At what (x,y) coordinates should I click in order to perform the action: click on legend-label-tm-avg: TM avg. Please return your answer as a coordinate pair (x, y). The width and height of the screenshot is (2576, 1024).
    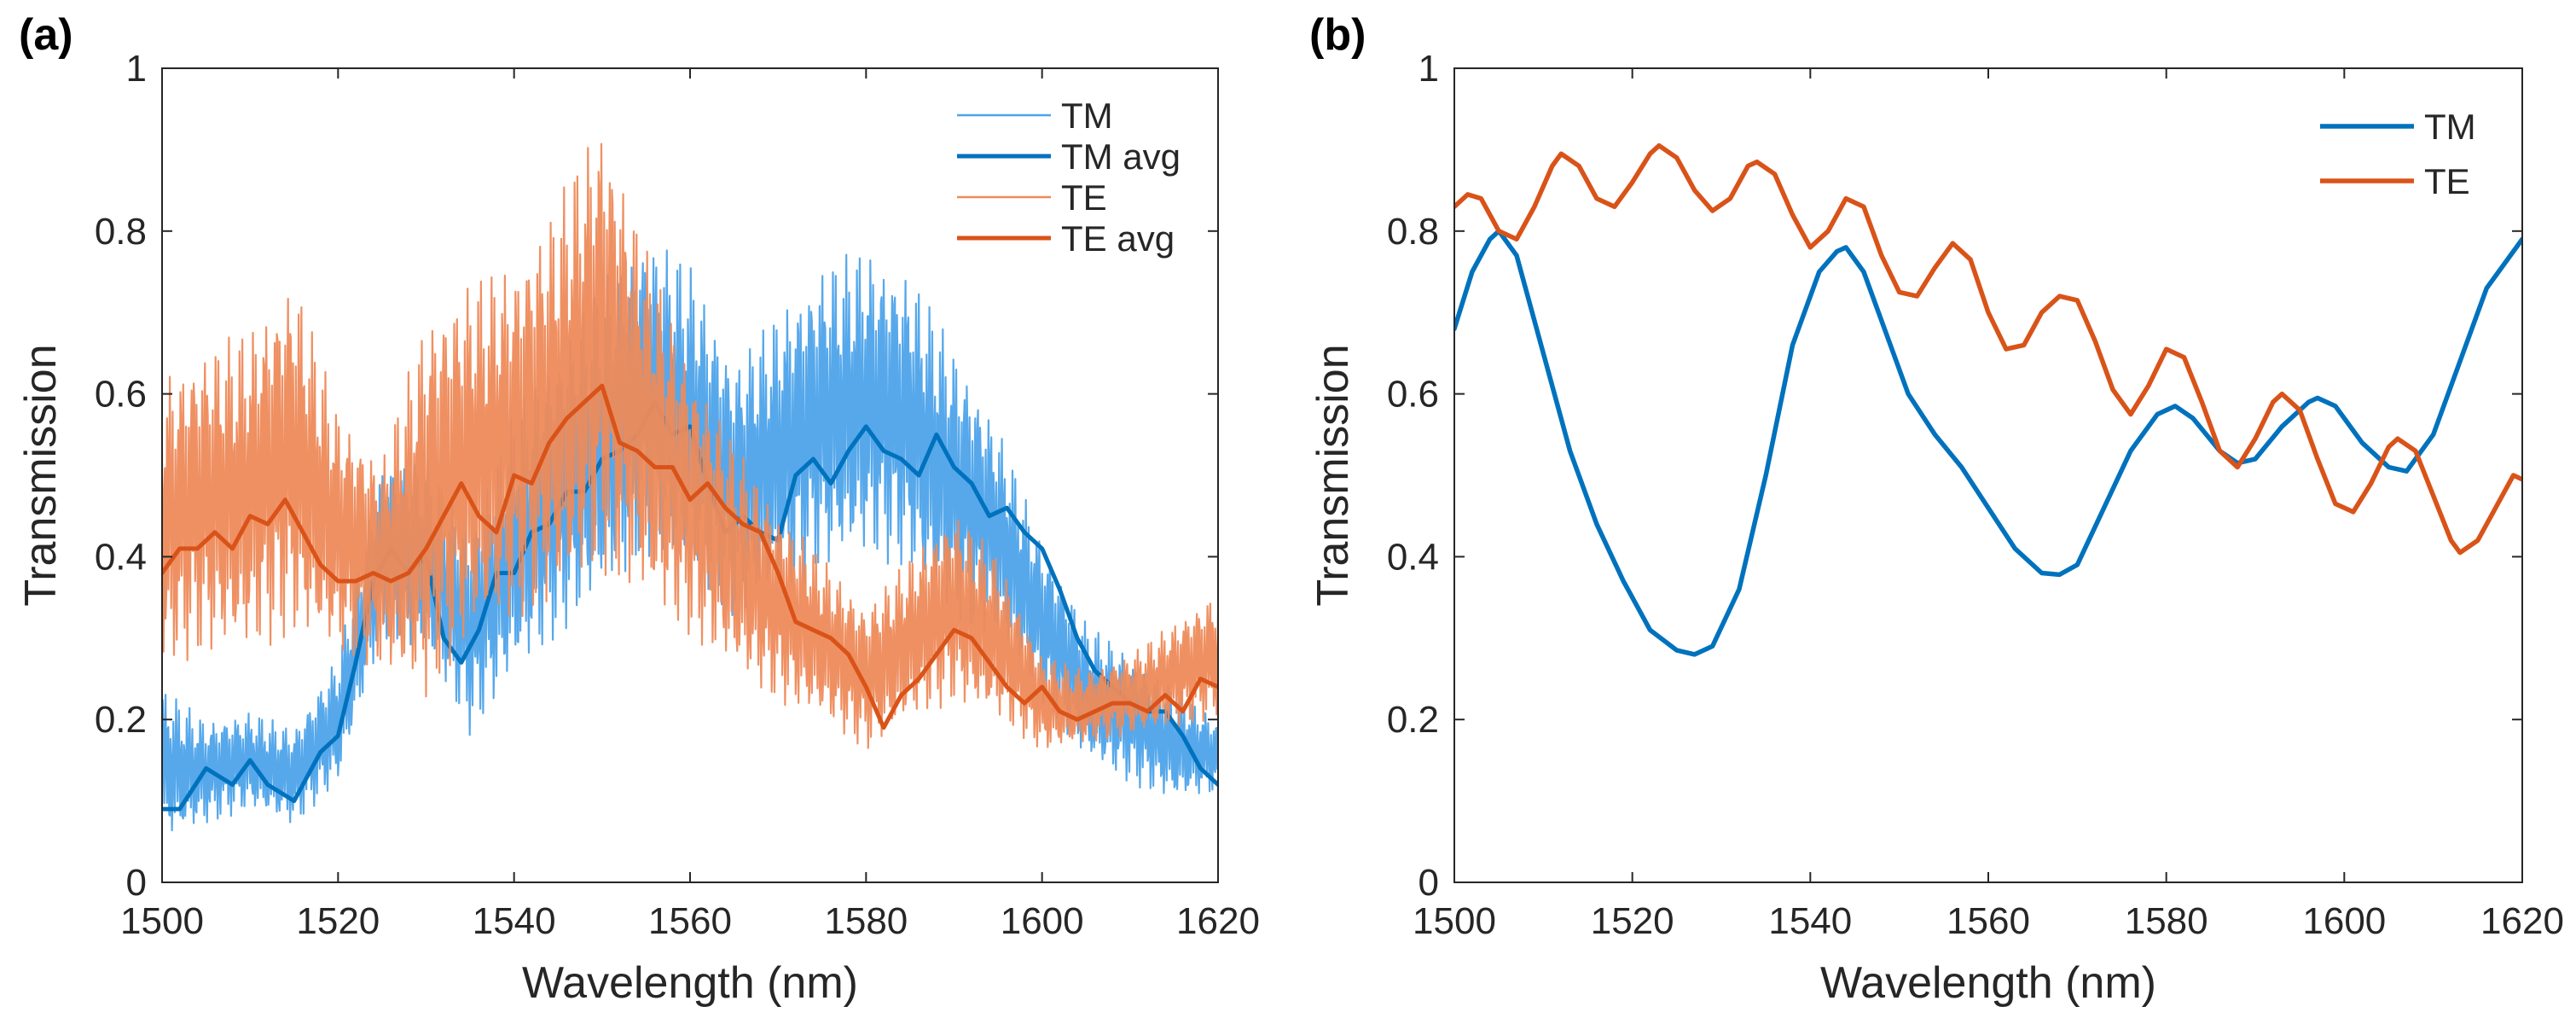
    Looking at the image, I should click on (1121, 157).